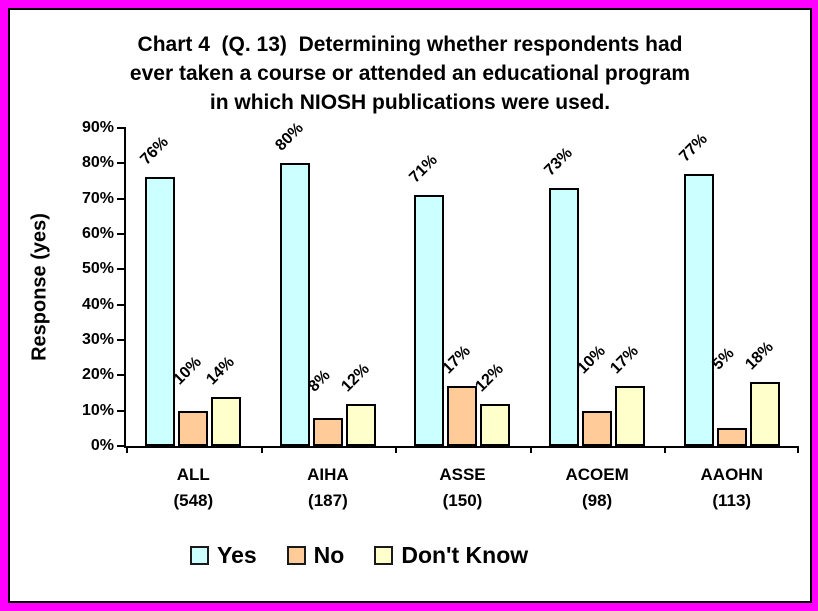 The height and width of the screenshot is (611, 818). I want to click on x-axis-category-label: AAOHN (113), so click(731, 488).